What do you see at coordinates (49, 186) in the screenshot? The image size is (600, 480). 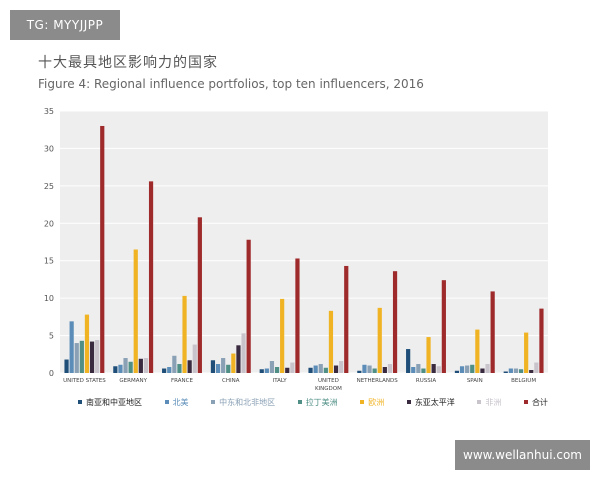 I see `y-tick-label: 25` at bounding box center [49, 186].